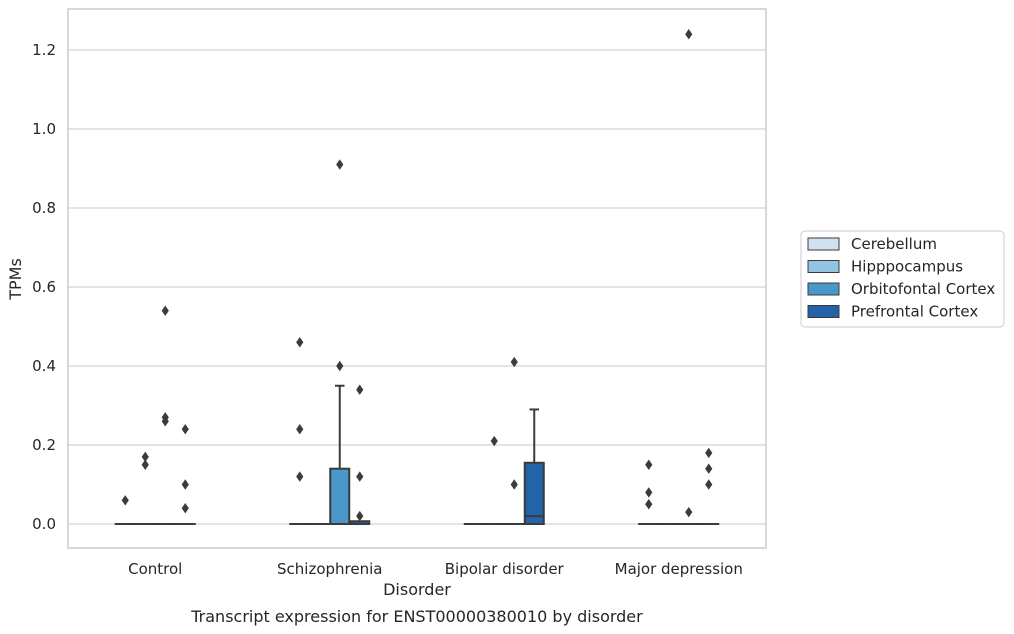 This screenshot has width=1014, height=634. I want to click on x-tick-label: Major depression, so click(679, 569).